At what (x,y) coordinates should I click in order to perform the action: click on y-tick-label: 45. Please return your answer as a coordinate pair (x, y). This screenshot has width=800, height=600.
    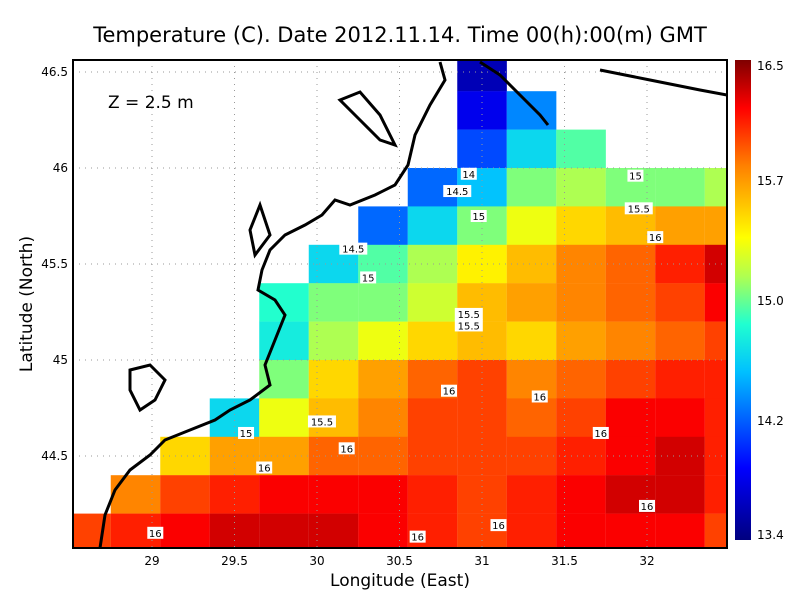
    Looking at the image, I should click on (60, 360).